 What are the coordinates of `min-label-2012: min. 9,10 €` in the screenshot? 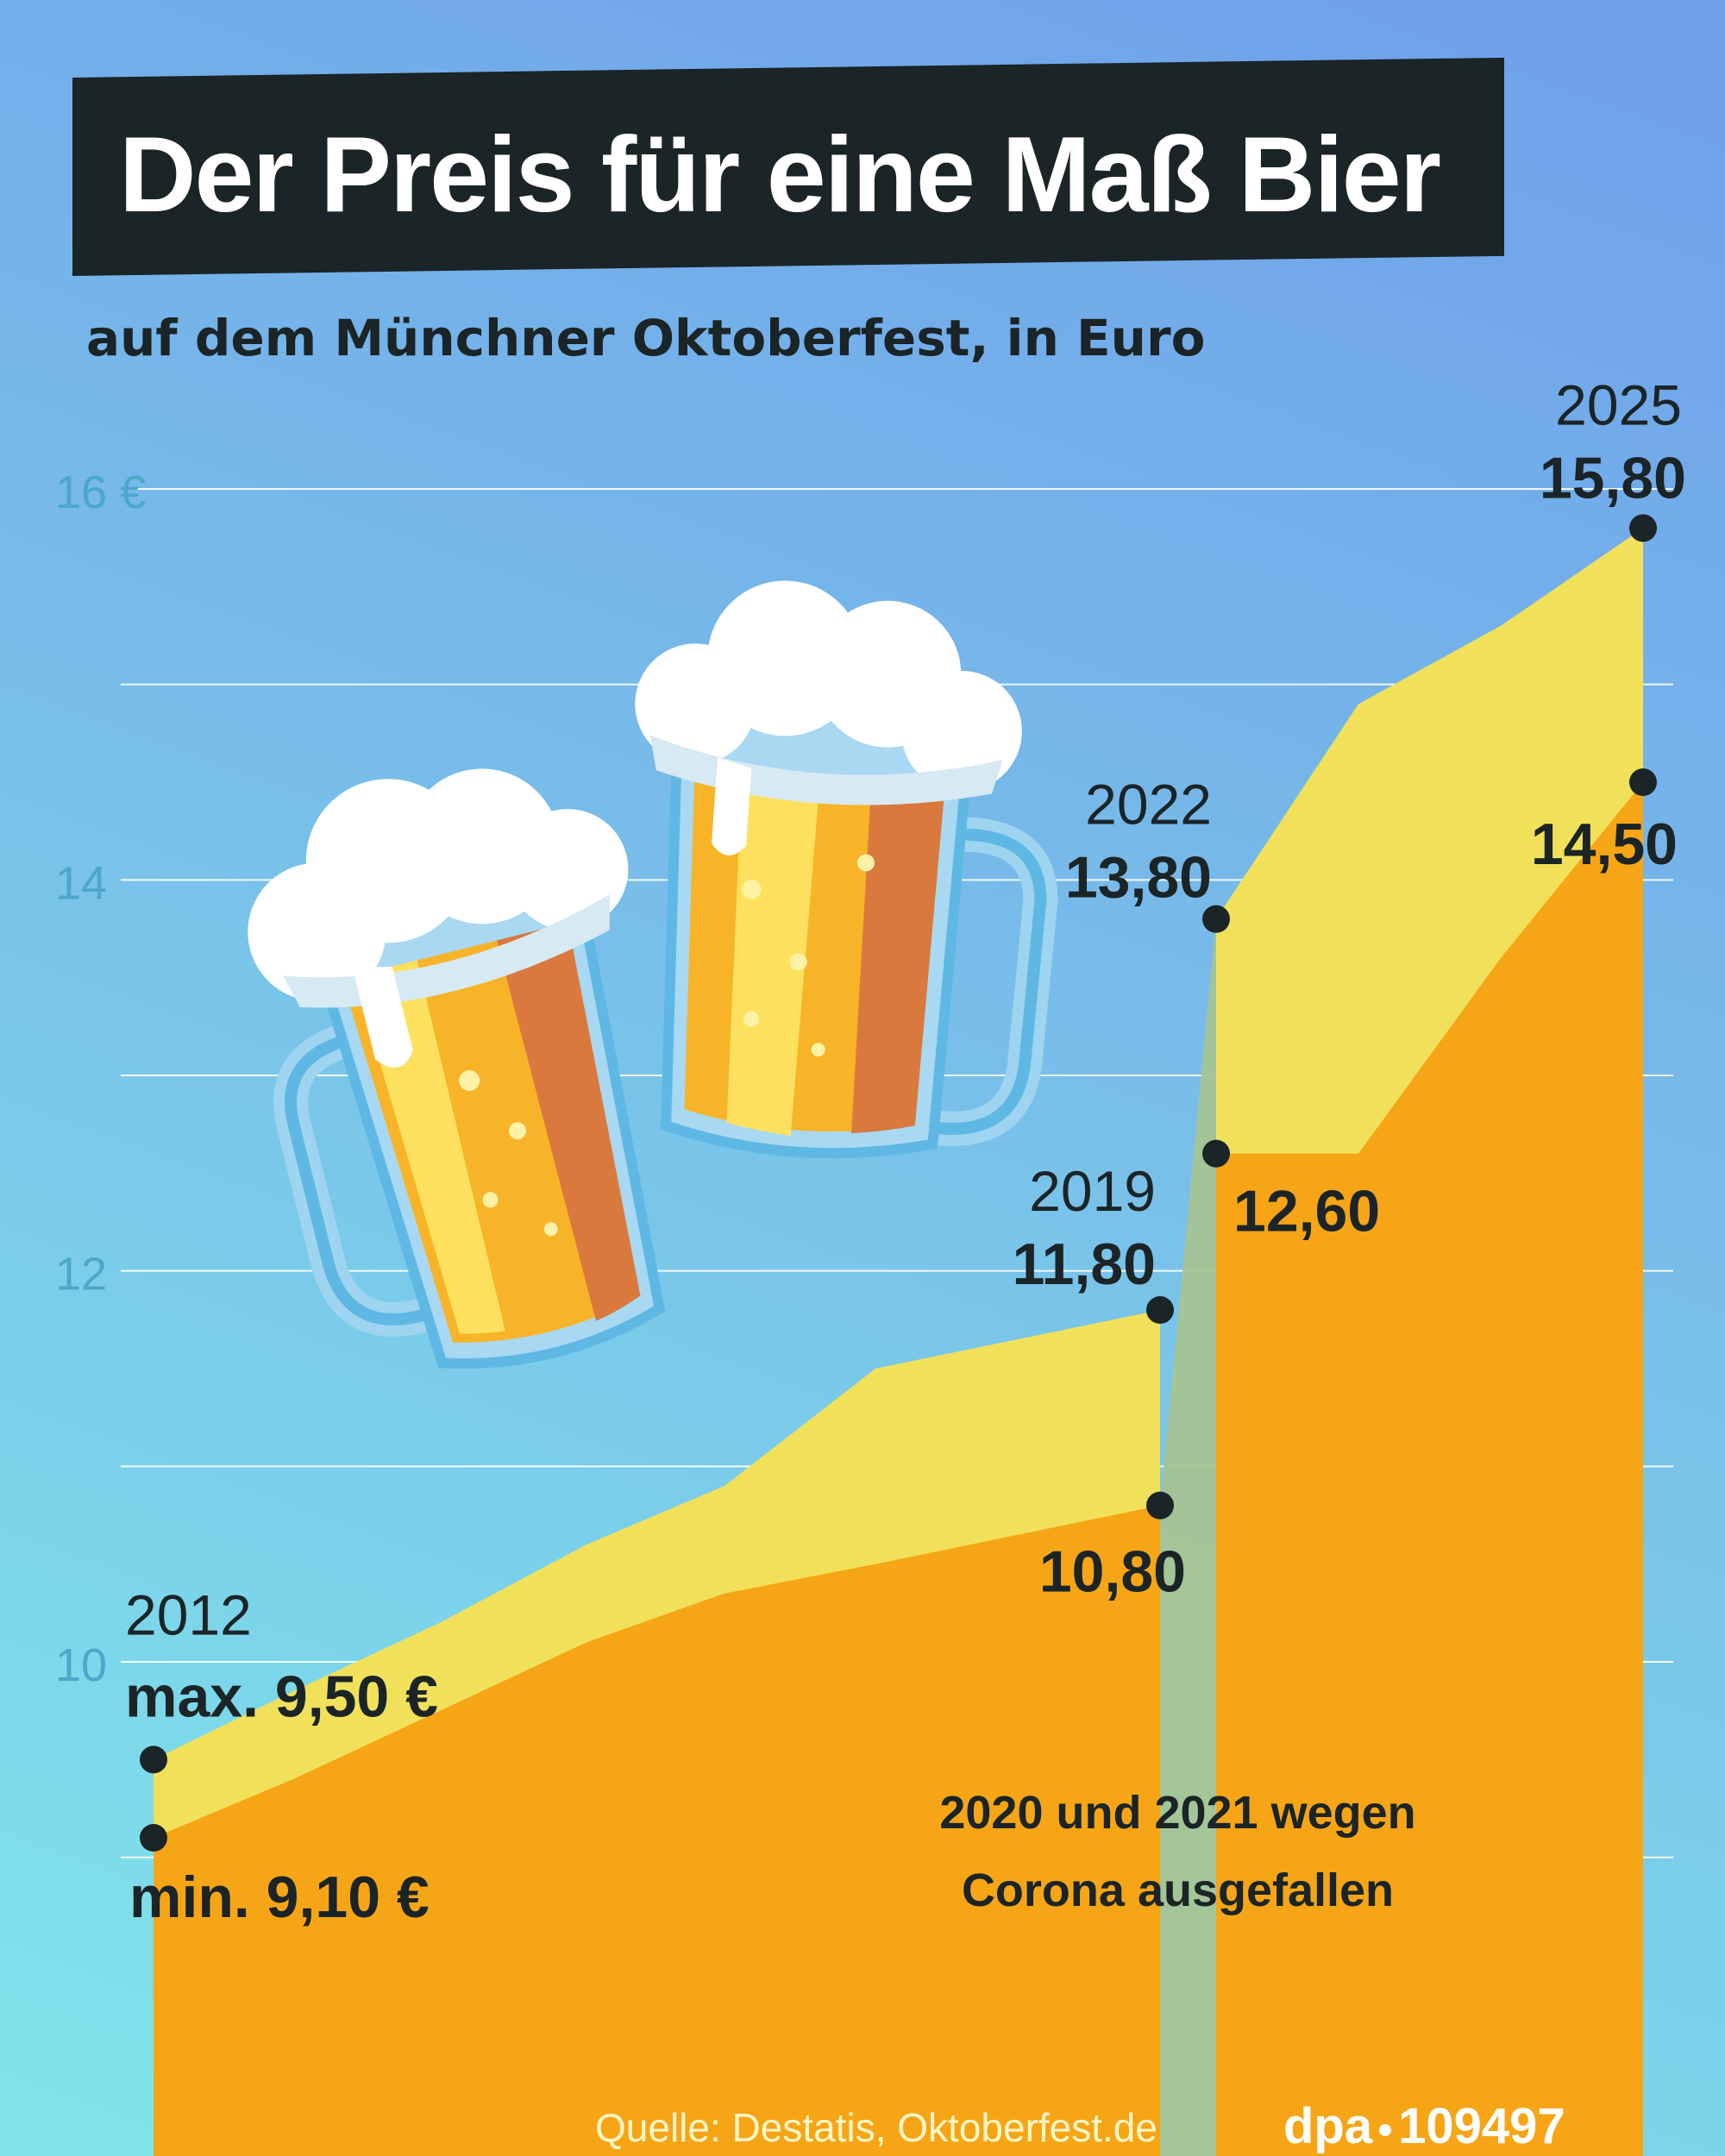 It's located at (279, 1897).